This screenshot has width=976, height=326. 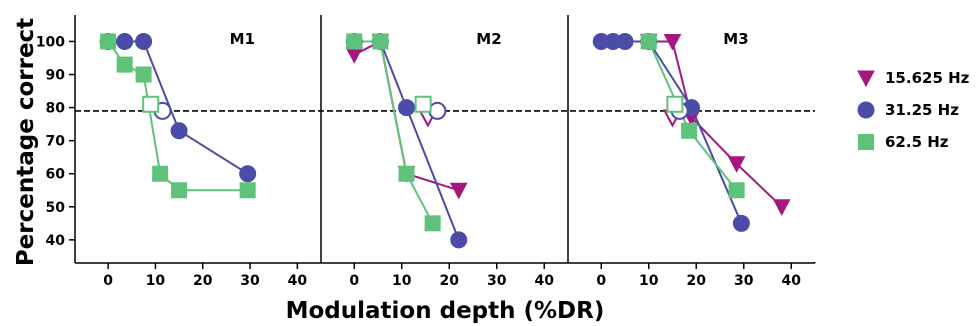 What do you see at coordinates (242, 39) in the screenshot?
I see `panel-label: M1` at bounding box center [242, 39].